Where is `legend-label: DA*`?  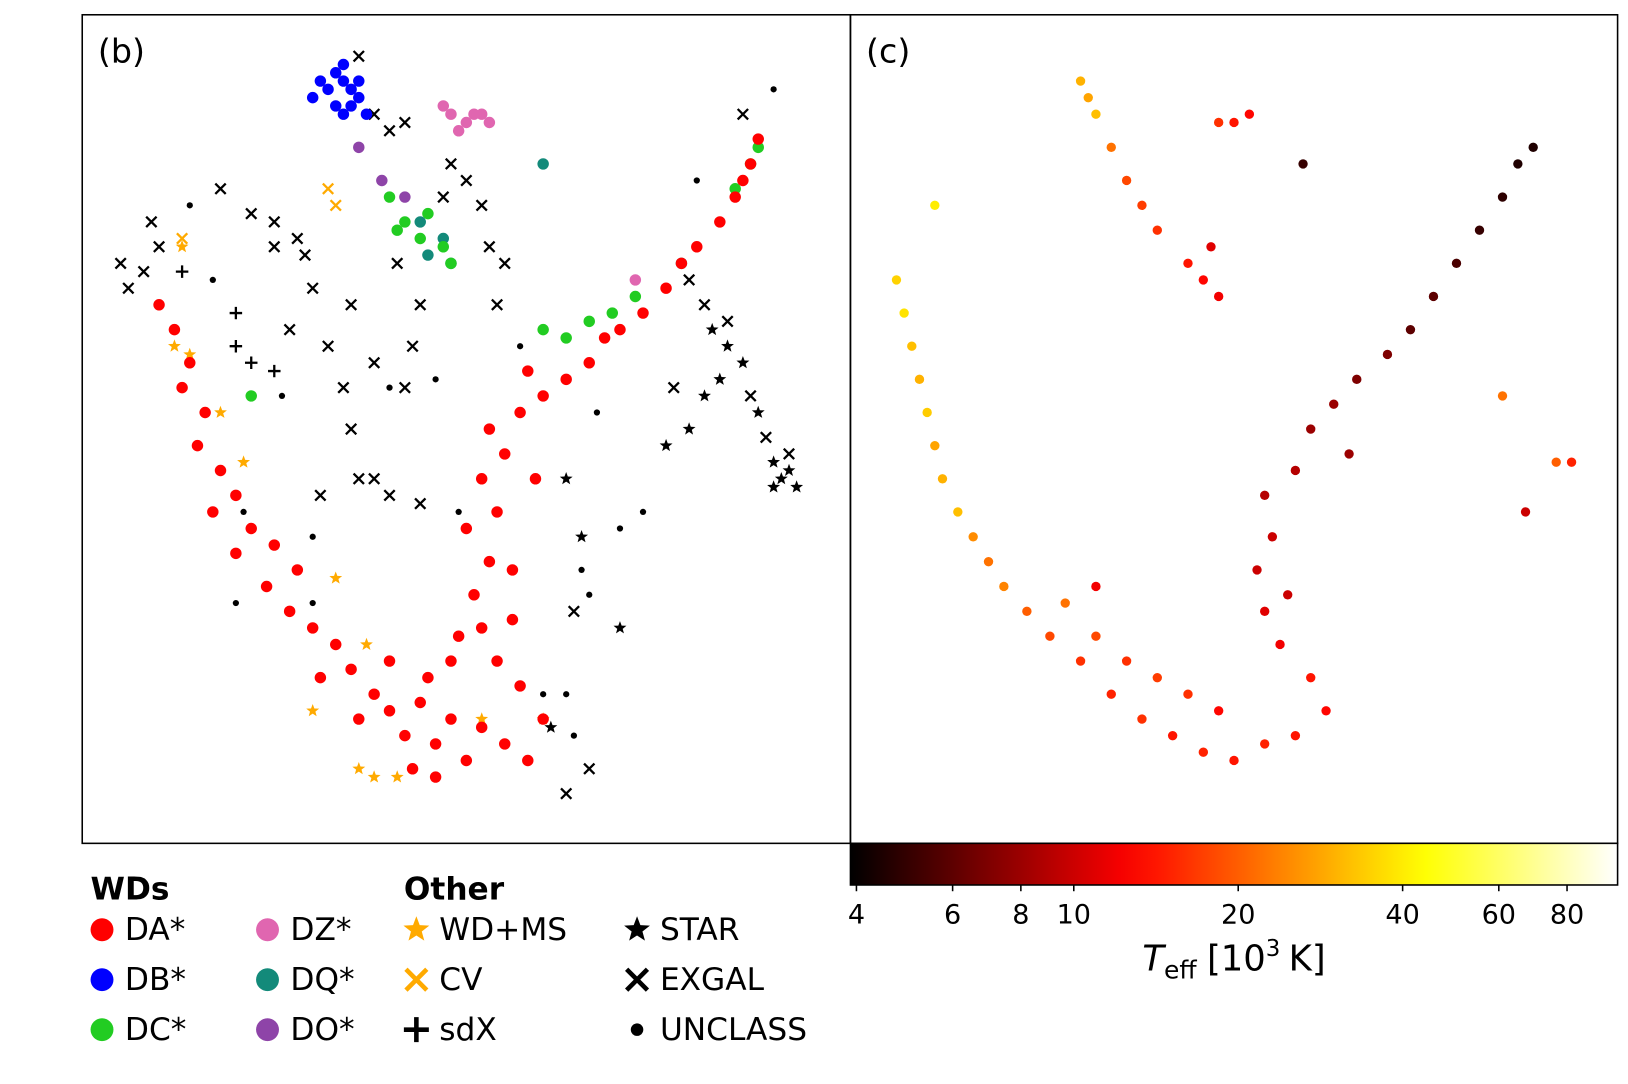
legend-label: DA* is located at coordinates (155, 930).